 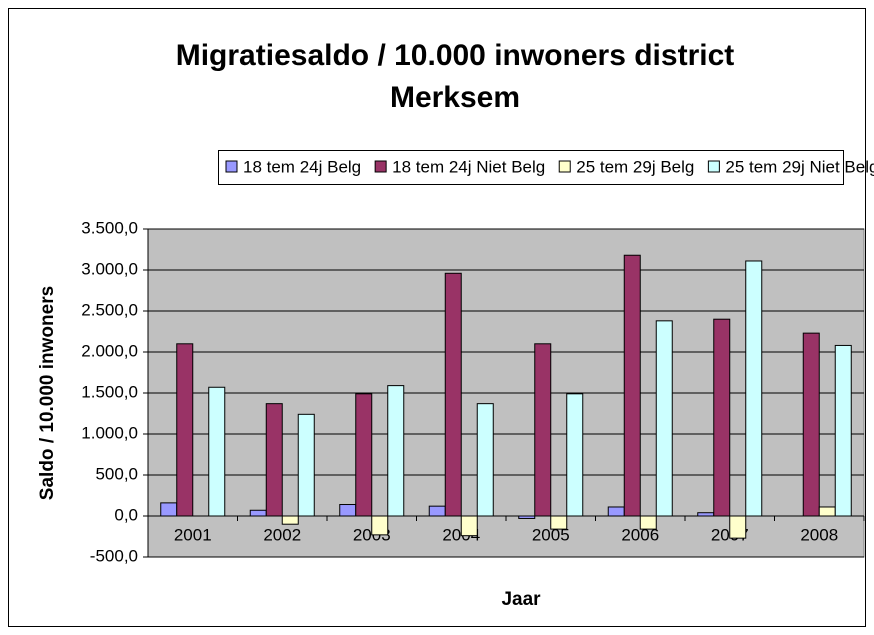 What do you see at coordinates (635, 166) in the screenshot?
I see `legend-label: 25 tem 29j Belg` at bounding box center [635, 166].